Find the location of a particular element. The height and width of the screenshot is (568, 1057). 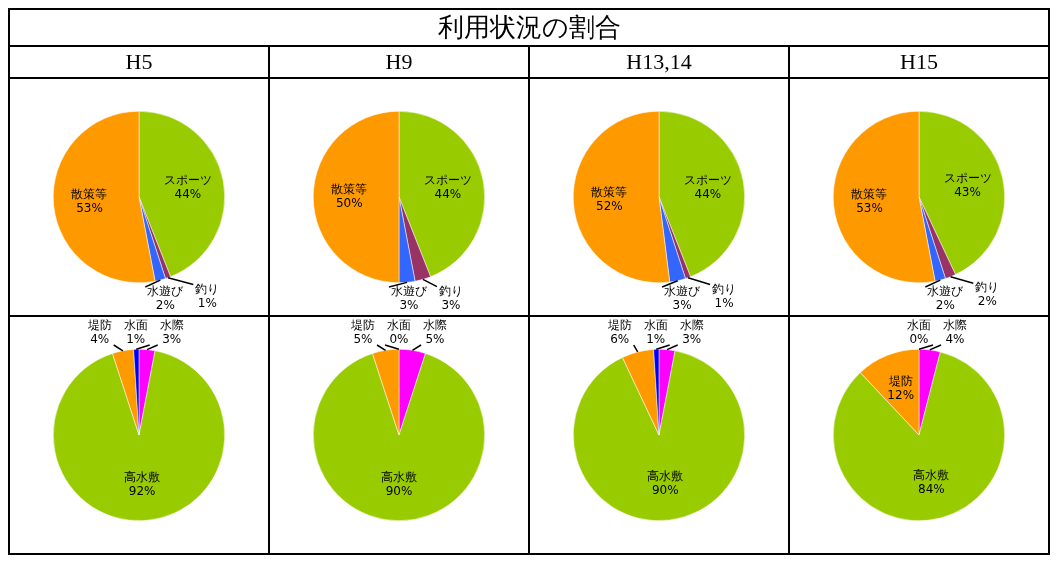

text: 利用状況の割合 is located at coordinates (529, 27).